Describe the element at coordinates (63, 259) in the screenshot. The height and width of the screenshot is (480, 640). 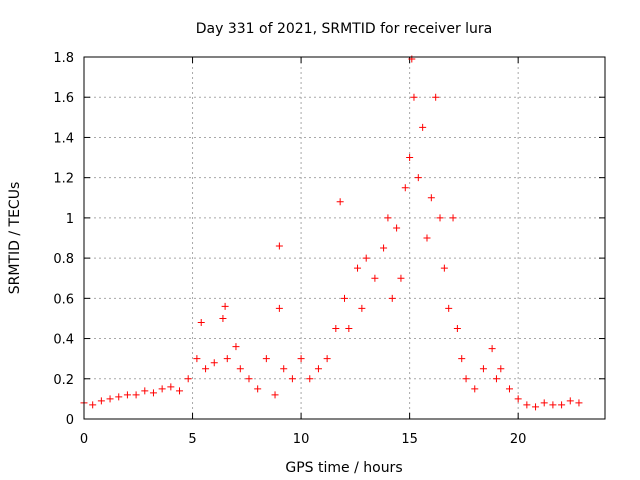
I see `y-tick-label: 0.8` at that location.